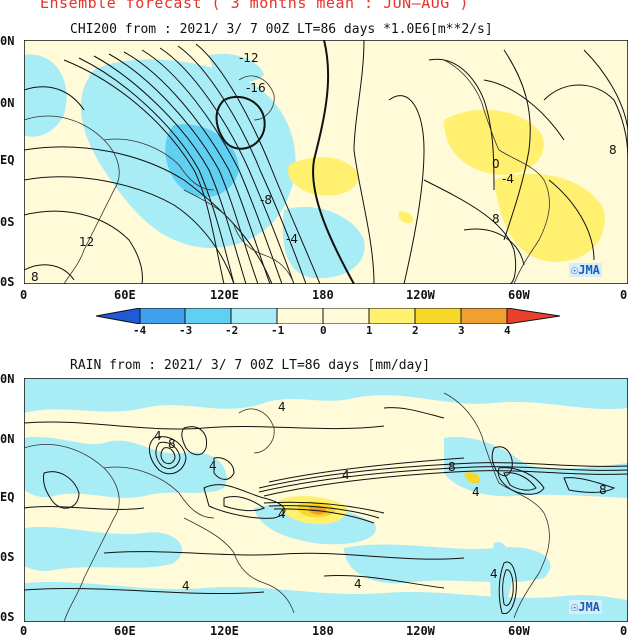 This screenshot has width=633, height=640. What do you see at coordinates (496, 164) in the screenshot?
I see `contour-label: 0` at bounding box center [496, 164].